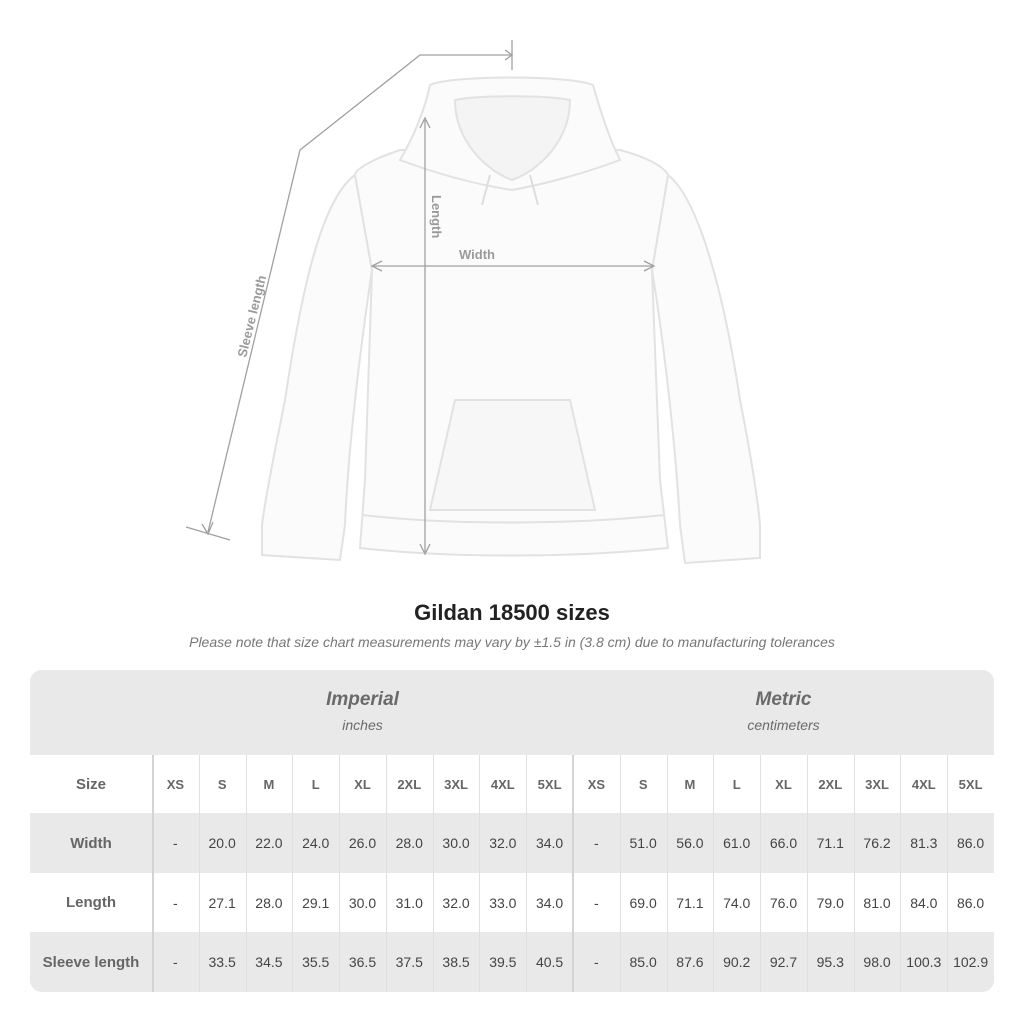 This screenshot has width=1024, height=1024. Describe the element at coordinates (877, 962) in the screenshot. I see `table-cell: 98.0` at that location.